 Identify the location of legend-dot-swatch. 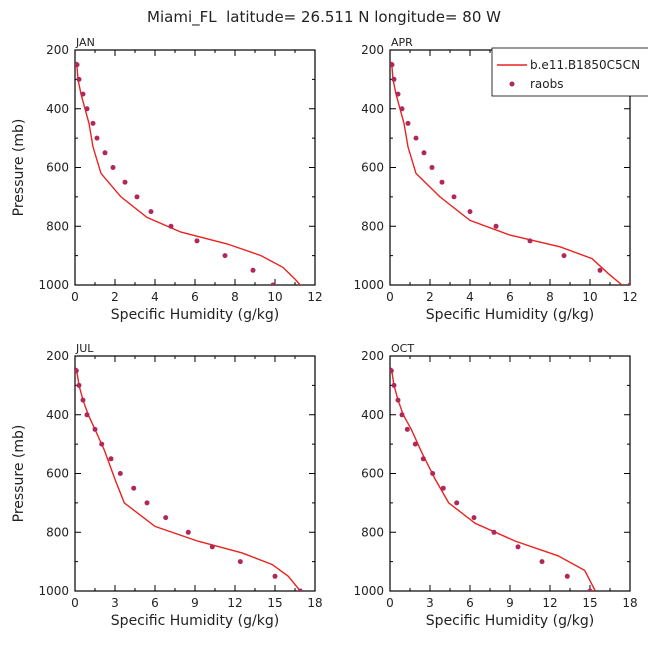
(512, 84).